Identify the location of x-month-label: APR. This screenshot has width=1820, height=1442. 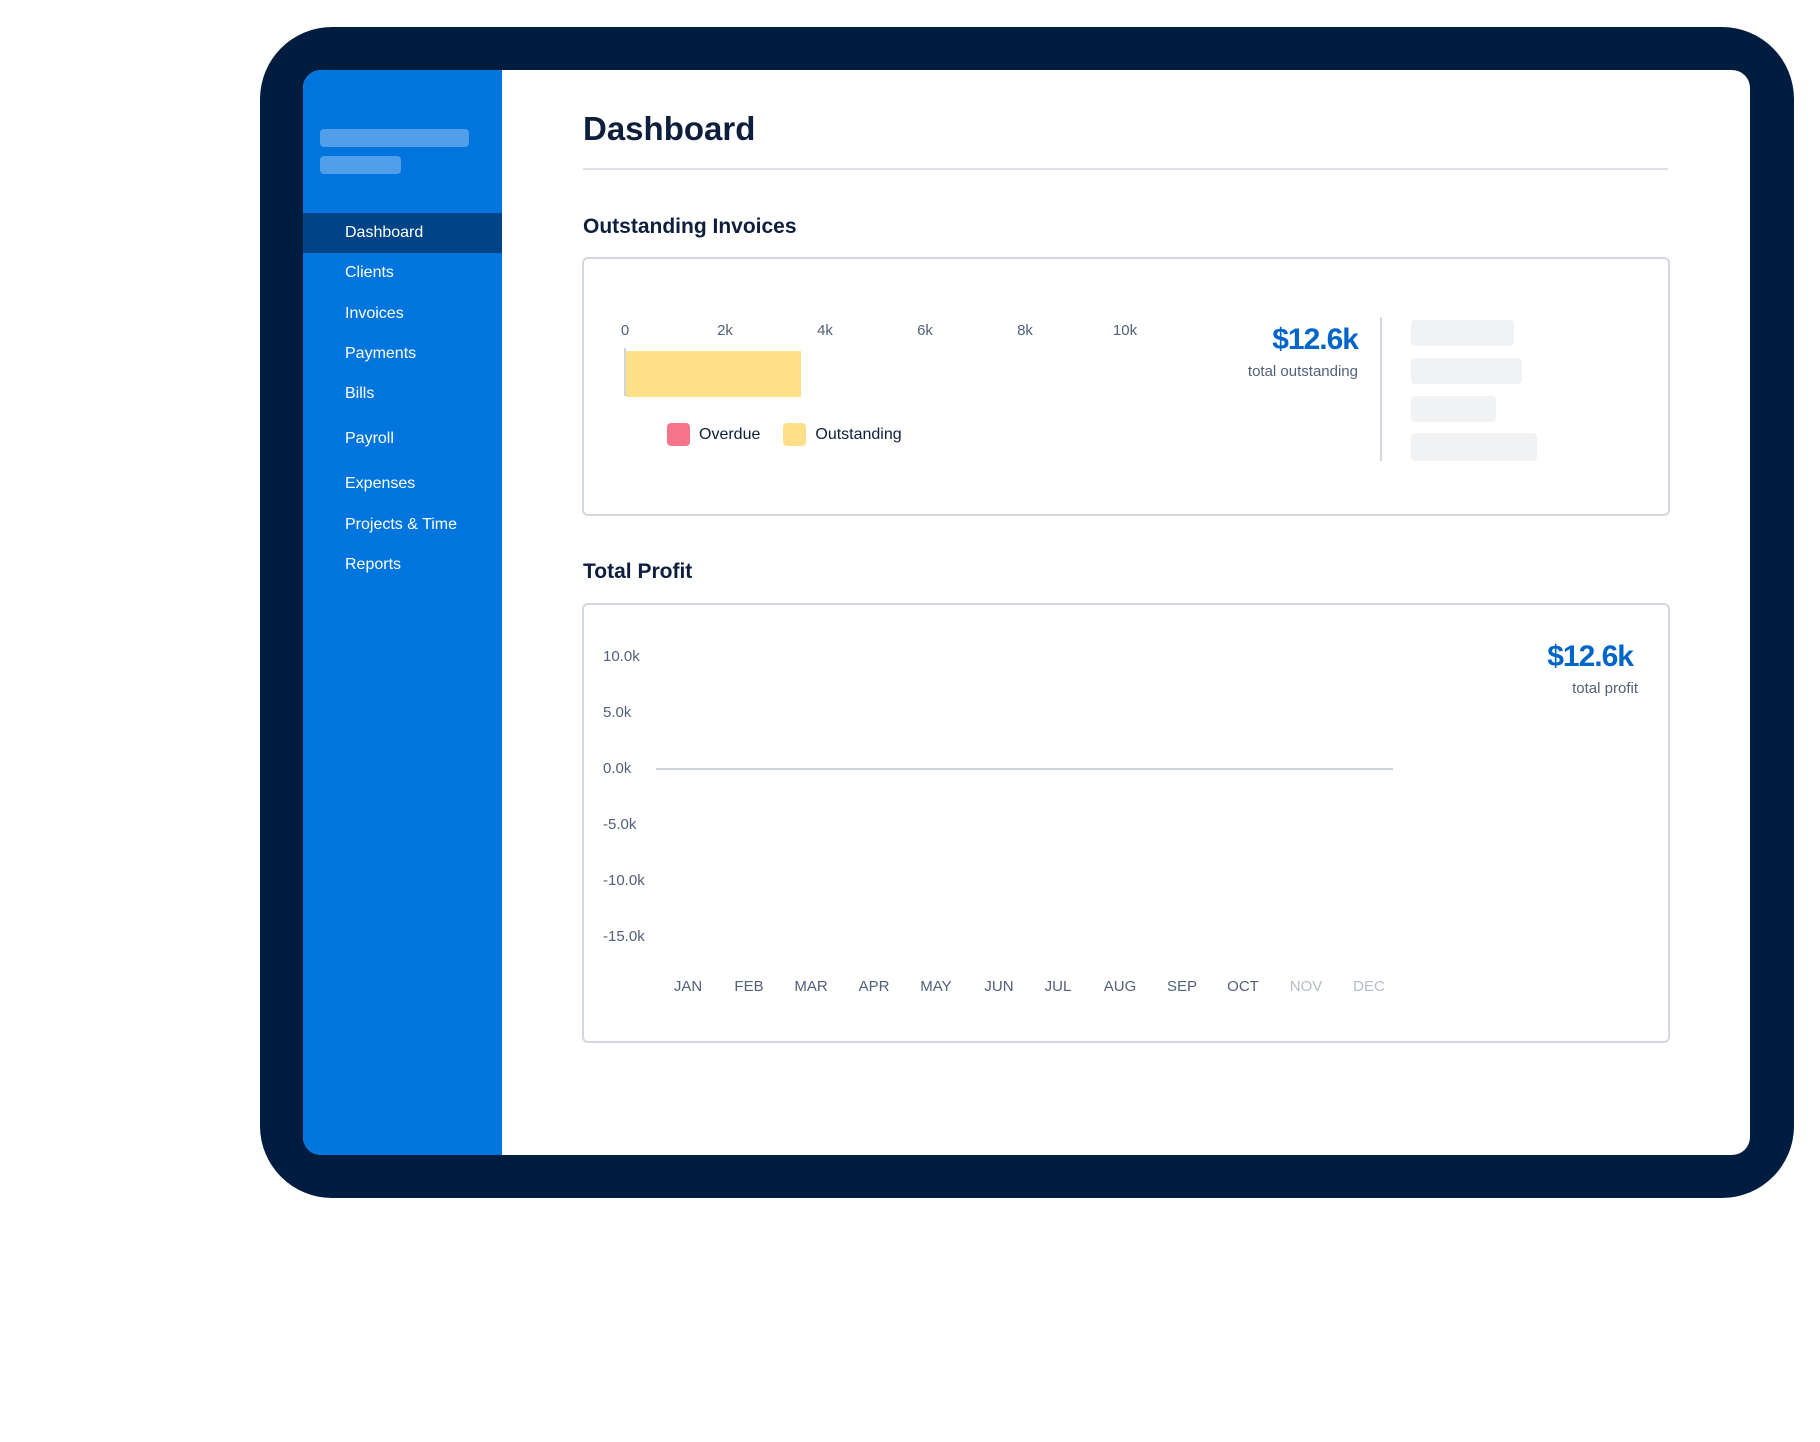
(874, 986).